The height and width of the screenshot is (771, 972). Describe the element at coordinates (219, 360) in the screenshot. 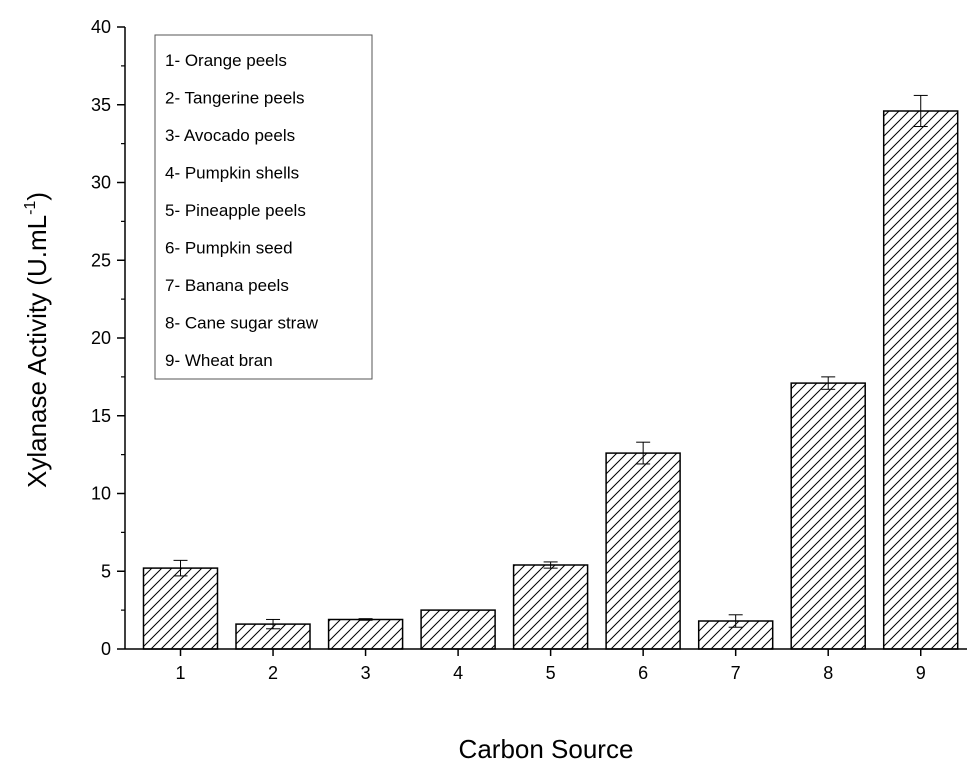

I see `legend-item-9: 9- Wheat bran` at that location.